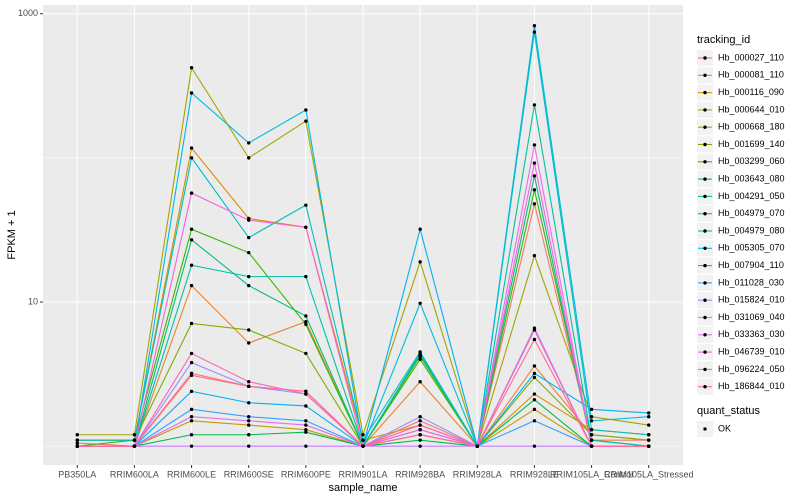  I want to click on legend-label: Hb_000116_090, so click(751, 92).